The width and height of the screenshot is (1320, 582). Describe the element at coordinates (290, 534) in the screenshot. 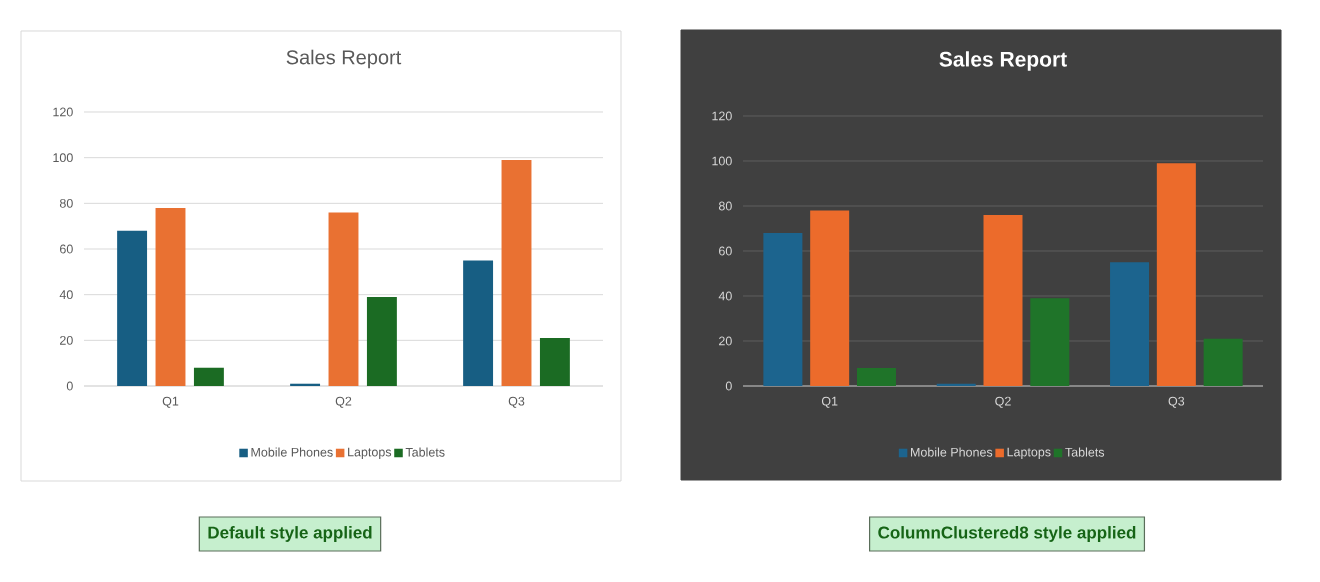

I see `text: Default style applied` at that location.